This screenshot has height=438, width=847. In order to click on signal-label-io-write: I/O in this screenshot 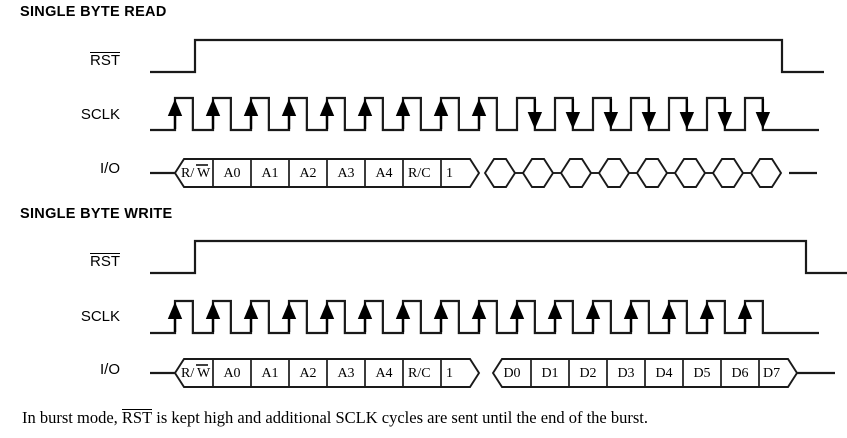, I will do `click(109, 369)`.